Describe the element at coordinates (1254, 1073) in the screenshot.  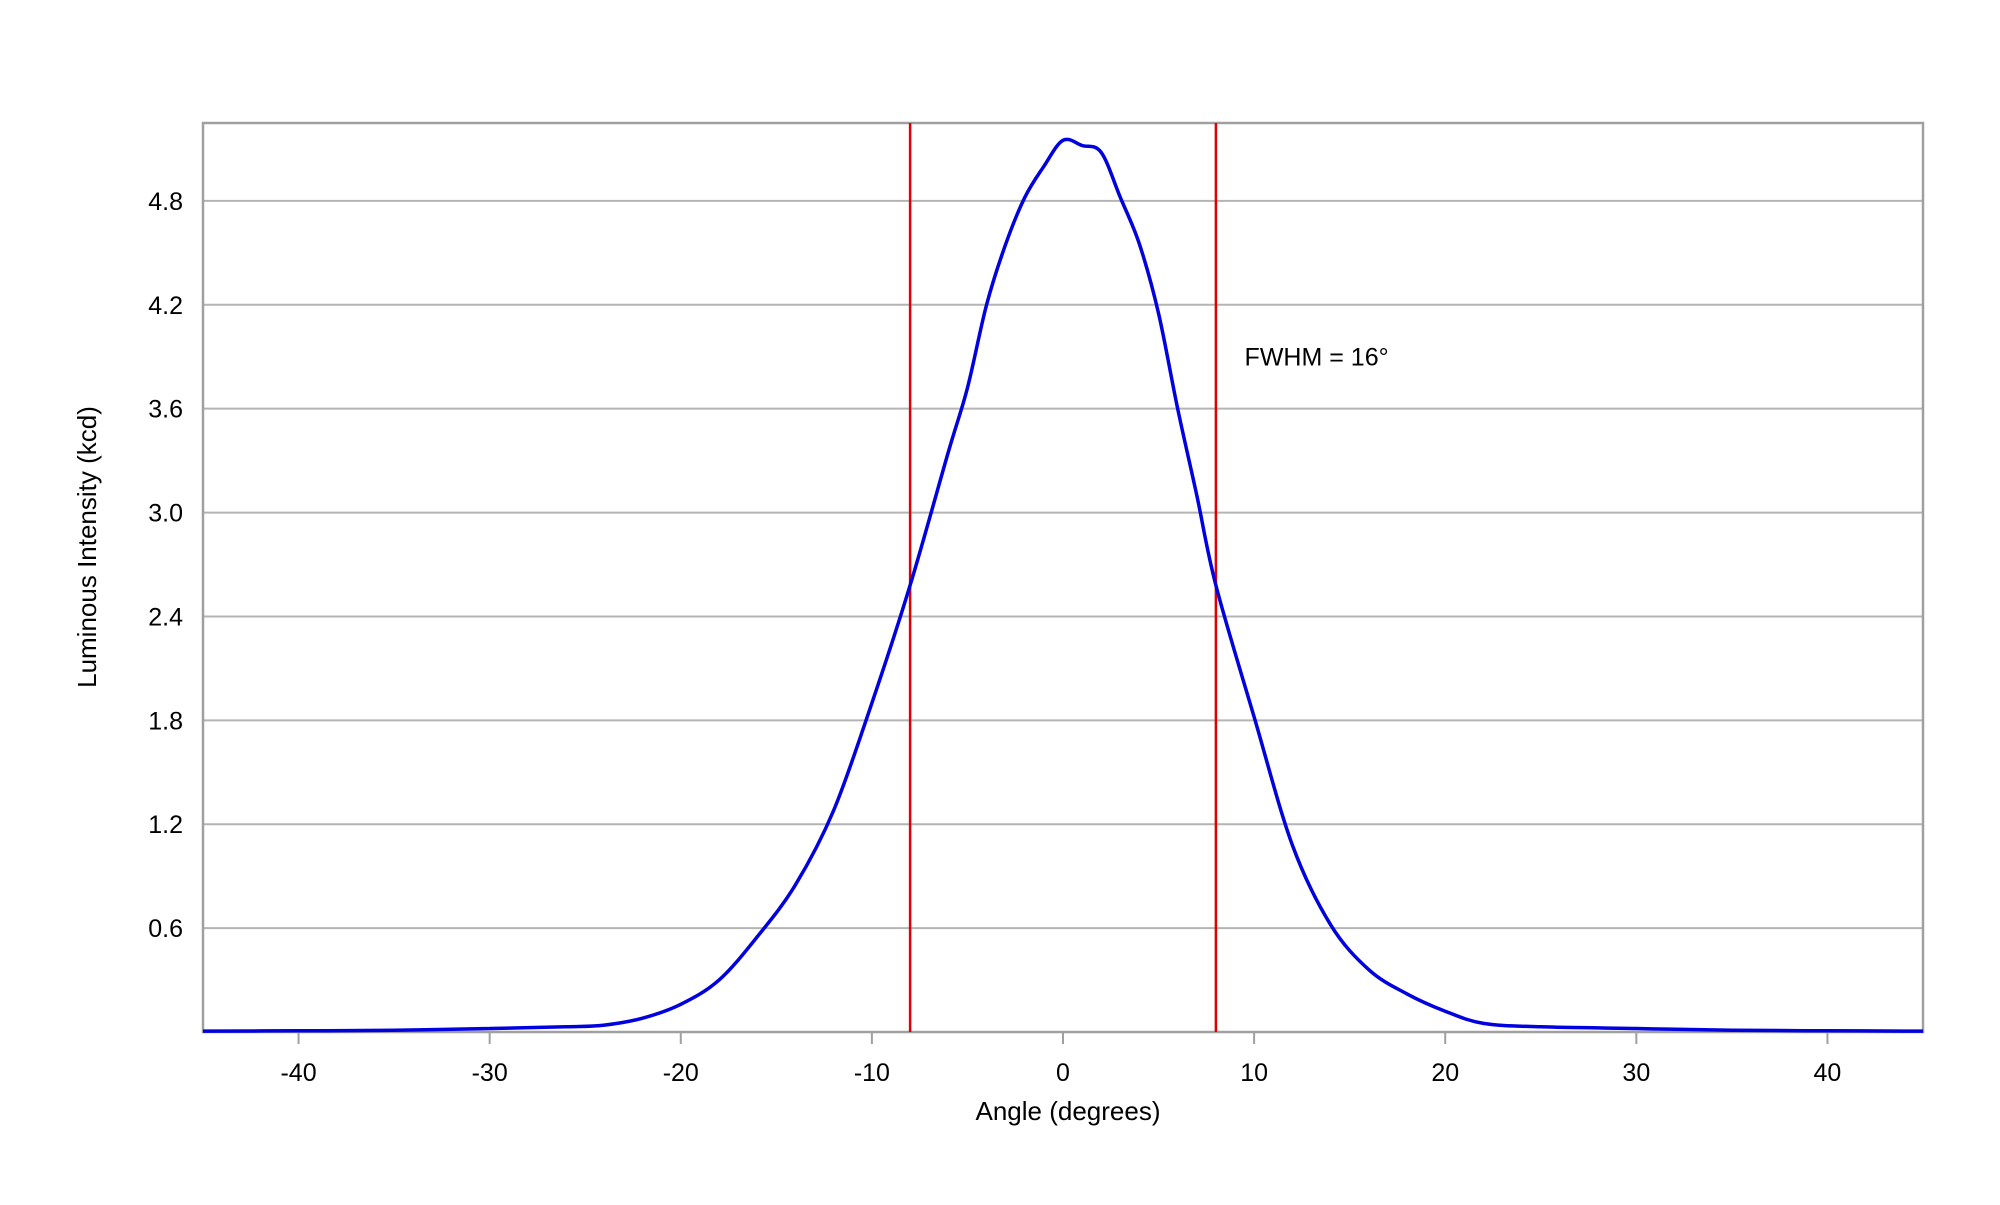
I see `x-tick-label: 10` at that location.